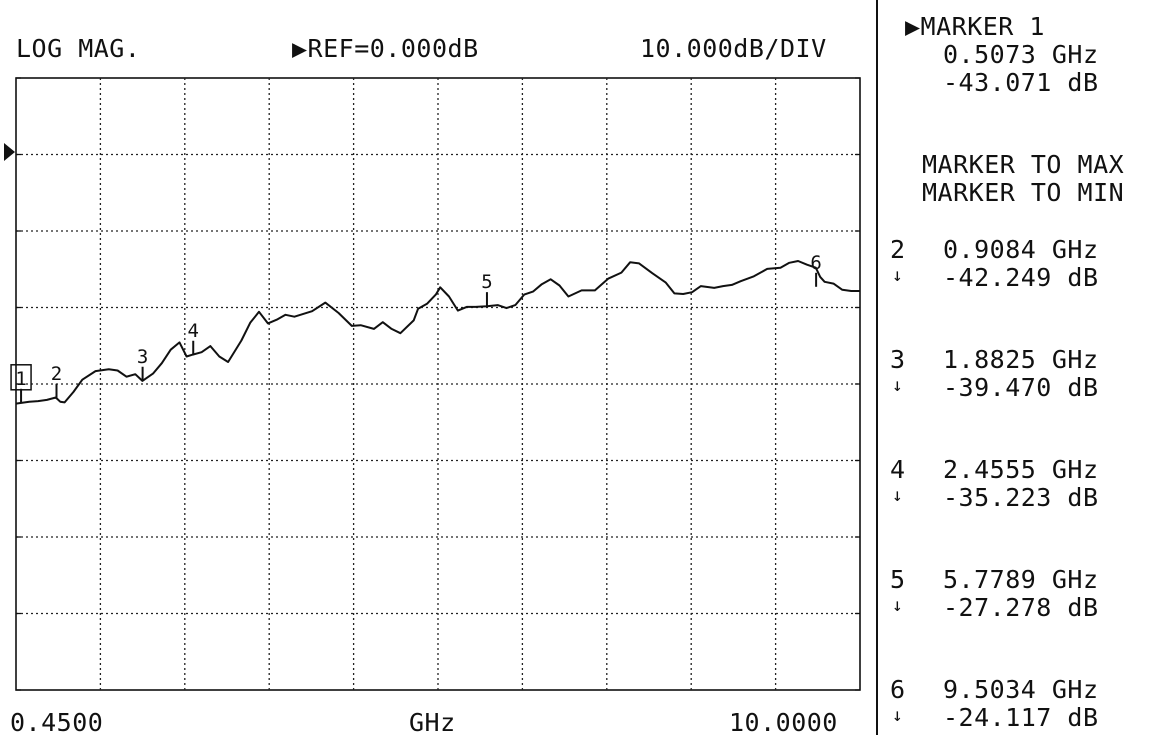 This screenshot has width=1164, height=737. I want to click on marker-frequency: 2.4555 GHz, so click(1021, 469).